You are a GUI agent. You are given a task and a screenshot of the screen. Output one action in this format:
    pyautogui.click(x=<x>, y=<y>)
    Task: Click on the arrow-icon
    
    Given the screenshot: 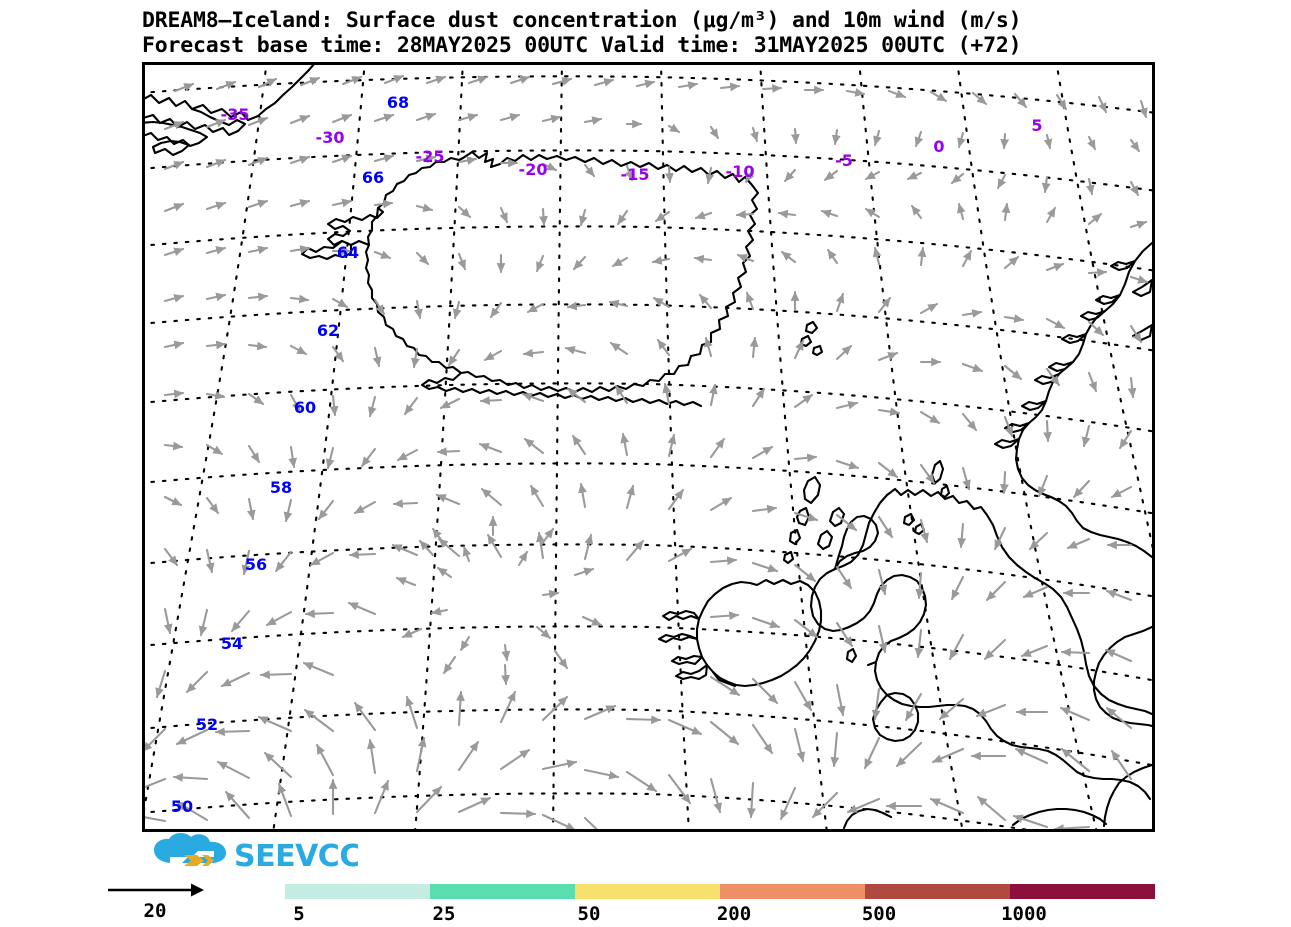 What is the action you would take?
    pyautogui.click(x=199, y=860)
    